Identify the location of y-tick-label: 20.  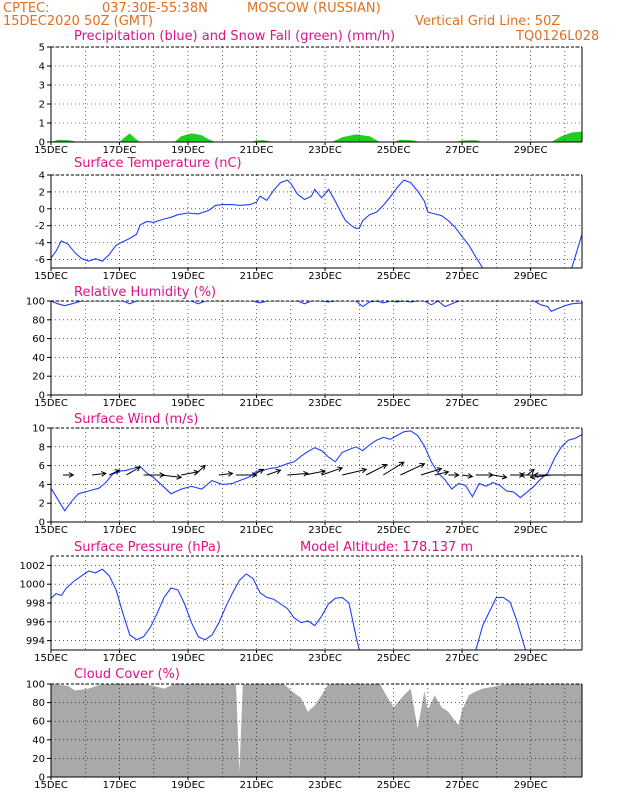
(38, 759).